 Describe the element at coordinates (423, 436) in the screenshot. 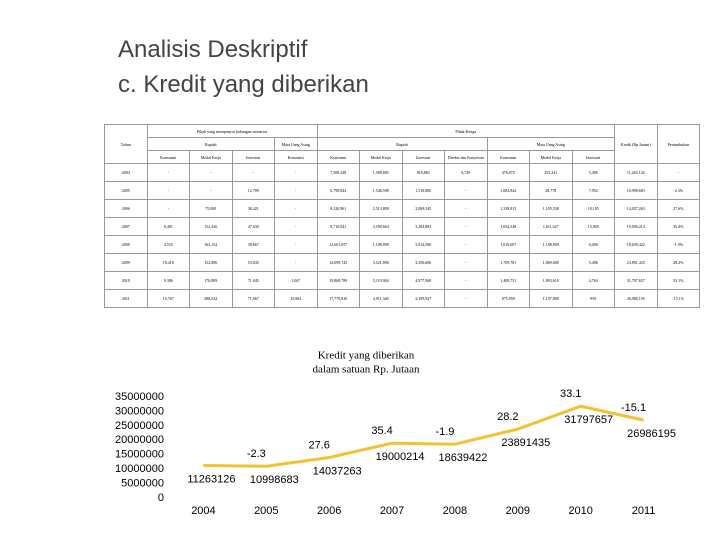

I see `data-line` at that location.